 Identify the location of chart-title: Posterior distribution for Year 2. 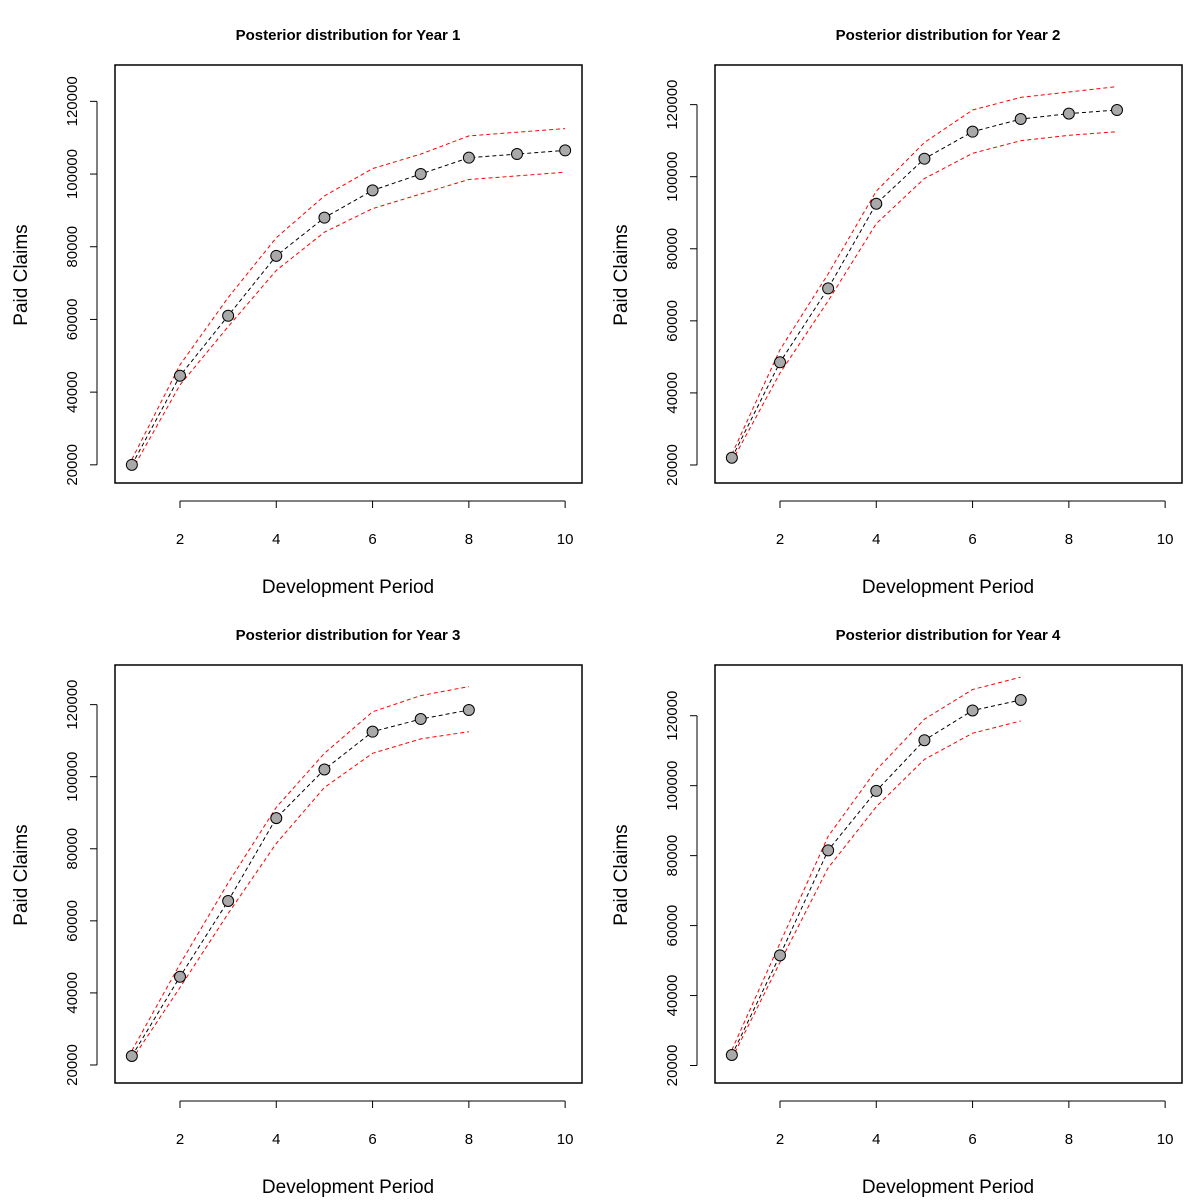
(948, 35).